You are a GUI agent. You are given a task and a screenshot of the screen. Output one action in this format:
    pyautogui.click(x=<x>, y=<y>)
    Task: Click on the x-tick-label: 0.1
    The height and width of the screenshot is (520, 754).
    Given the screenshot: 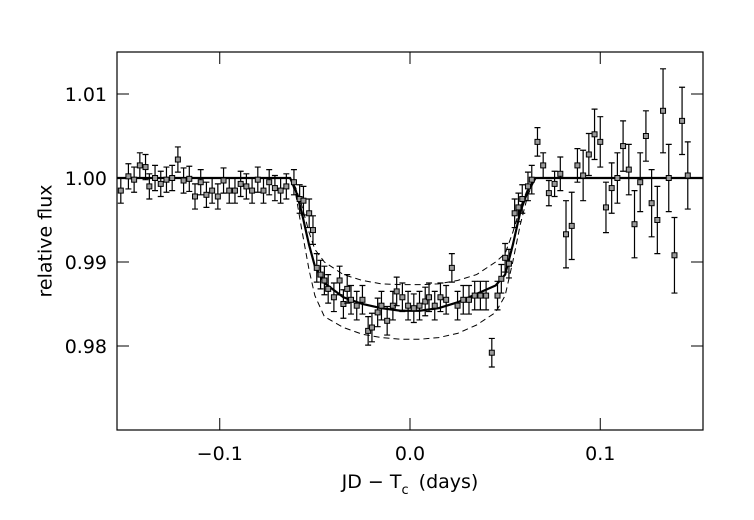 What is the action you would take?
    pyautogui.click(x=600, y=454)
    